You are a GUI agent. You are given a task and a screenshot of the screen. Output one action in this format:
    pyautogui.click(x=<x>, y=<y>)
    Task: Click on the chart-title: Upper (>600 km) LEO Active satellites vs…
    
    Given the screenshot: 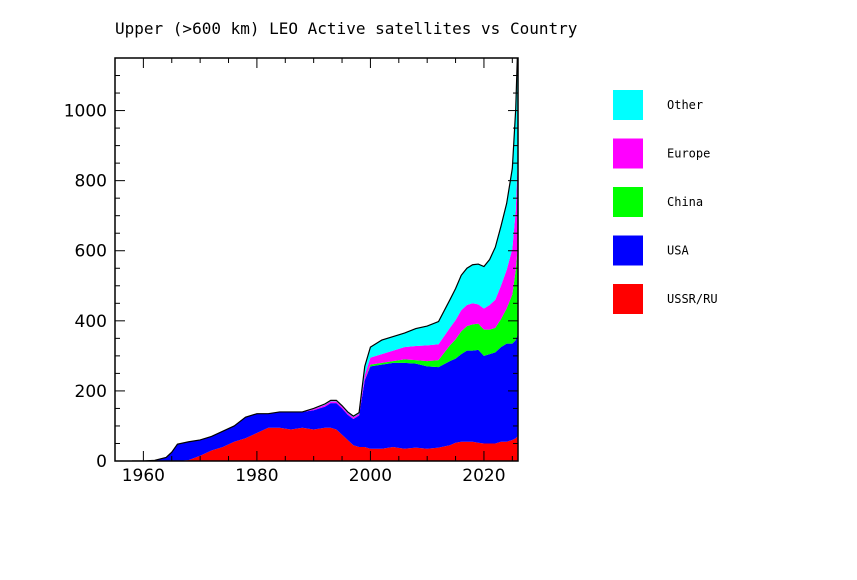 What is the action you would take?
    pyautogui.click(x=346, y=28)
    